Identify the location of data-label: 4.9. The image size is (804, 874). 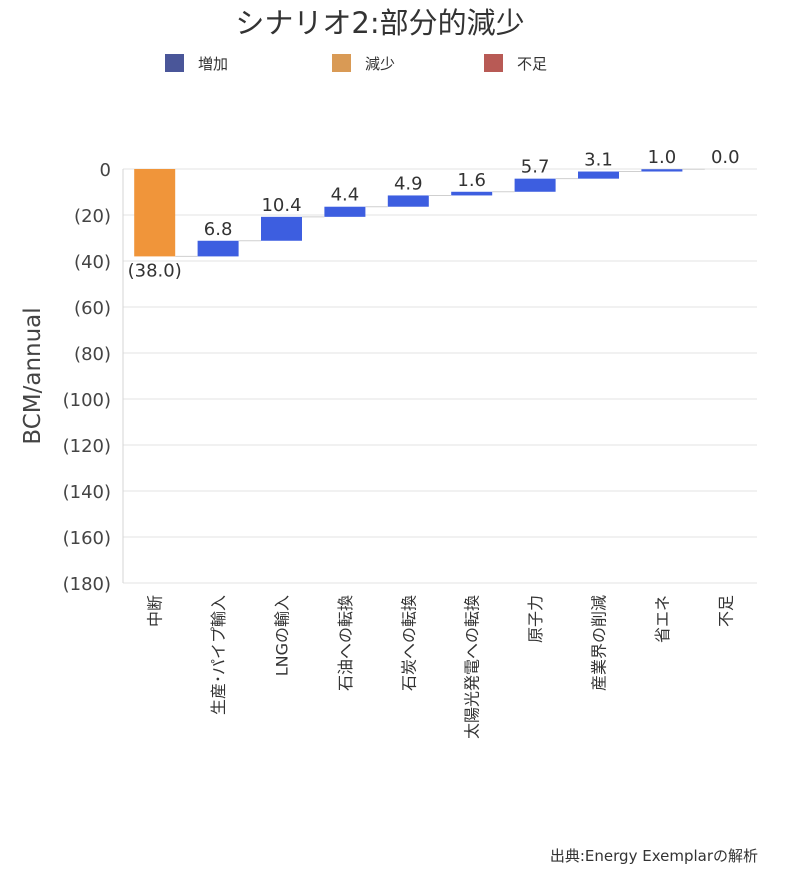
(408, 183).